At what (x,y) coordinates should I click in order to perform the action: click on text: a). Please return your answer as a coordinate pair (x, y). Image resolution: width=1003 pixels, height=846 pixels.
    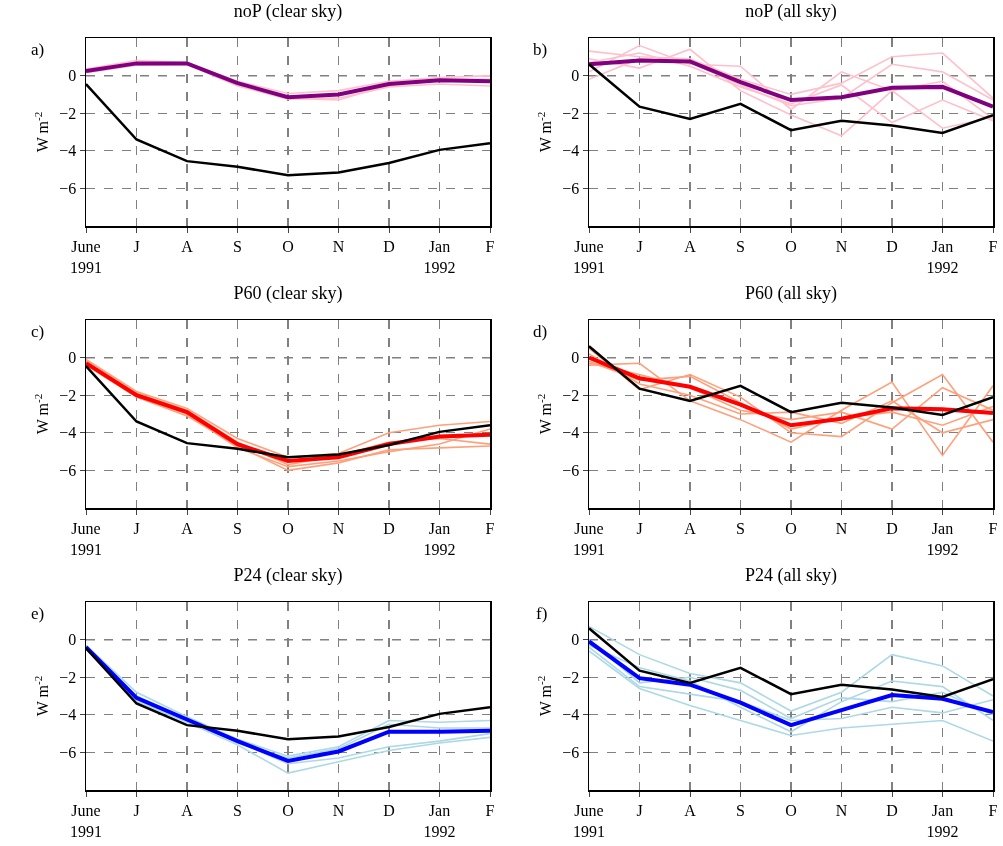
    Looking at the image, I should click on (38, 49).